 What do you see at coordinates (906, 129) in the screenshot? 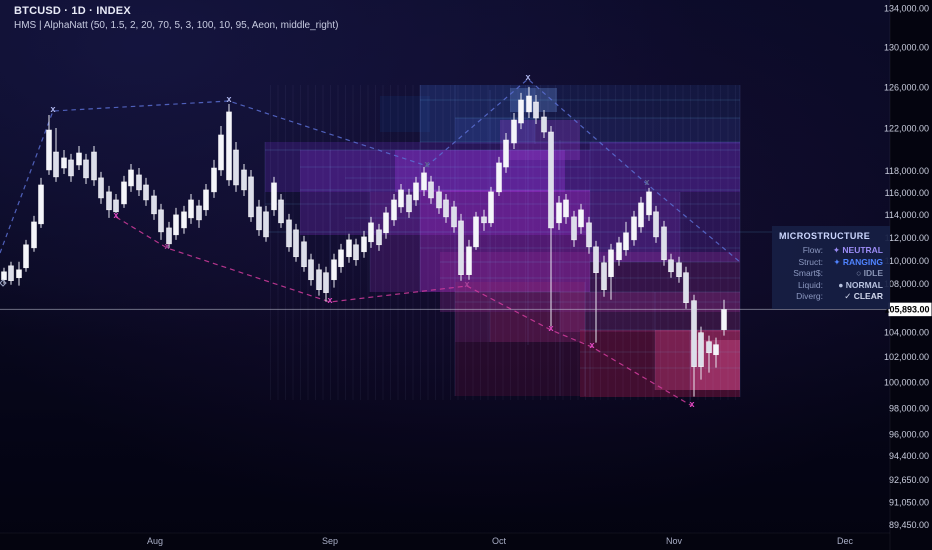
I see `price-tick-label: 122,000.00` at bounding box center [906, 129].